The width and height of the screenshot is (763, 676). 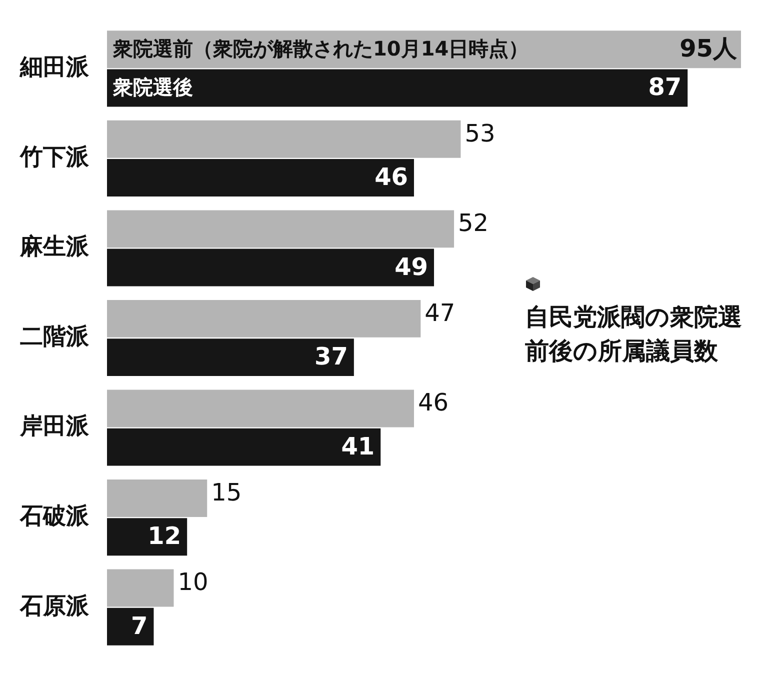 What do you see at coordinates (331, 356) in the screenshot?
I see `data-label: 37` at bounding box center [331, 356].